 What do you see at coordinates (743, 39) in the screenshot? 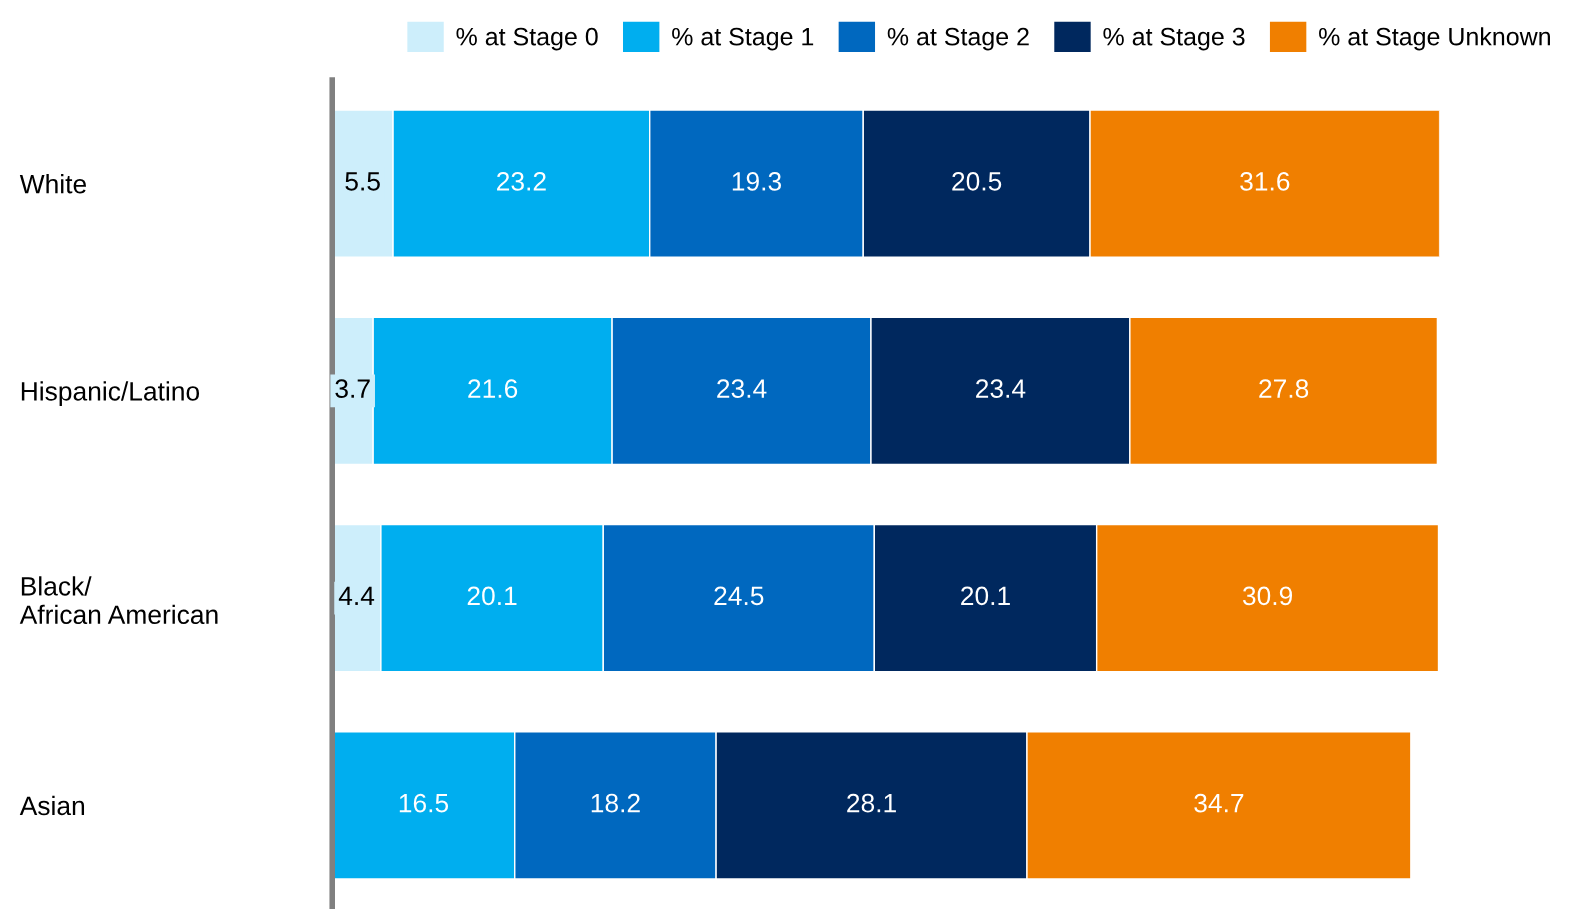
I see `legend-label: % at Stage 1` at bounding box center [743, 39].